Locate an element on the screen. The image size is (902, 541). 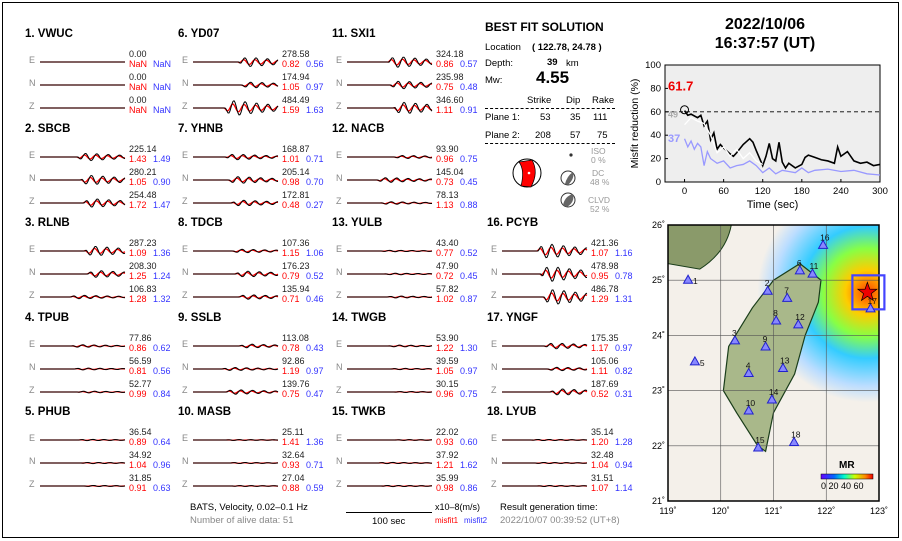
misfit2-value: NaN is located at coordinates (162, 110).